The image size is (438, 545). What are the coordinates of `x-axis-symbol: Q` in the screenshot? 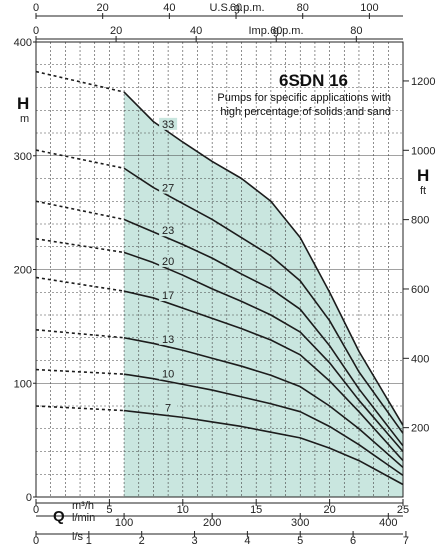 It's located at (59, 516).